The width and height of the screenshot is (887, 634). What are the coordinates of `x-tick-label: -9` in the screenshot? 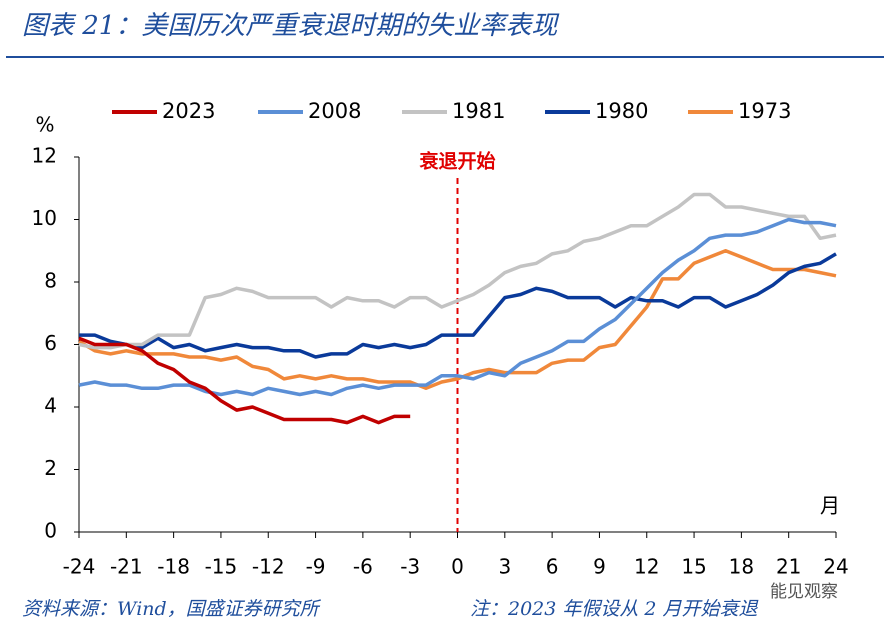 It's located at (316, 567).